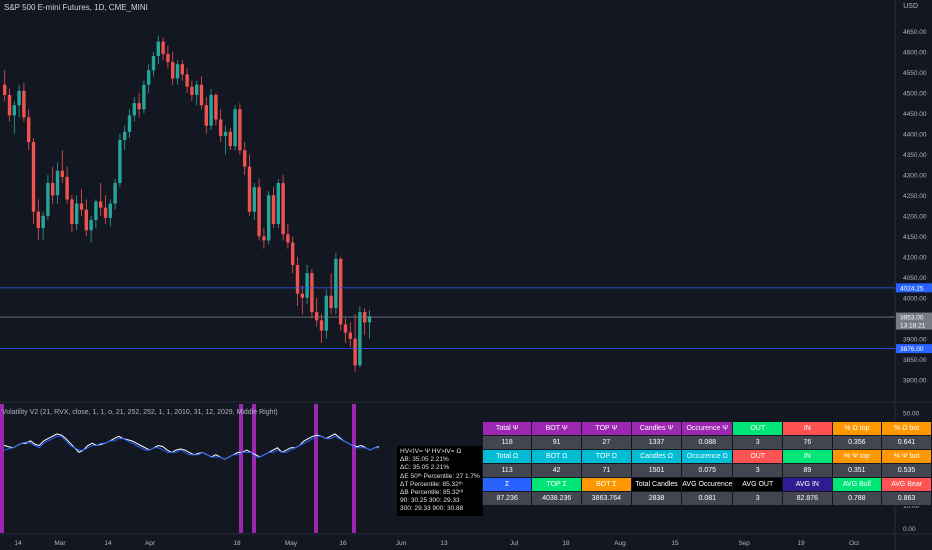 The width and height of the screenshot is (932, 550). I want to click on stats-cell: Candles Ψ, so click(656, 428).